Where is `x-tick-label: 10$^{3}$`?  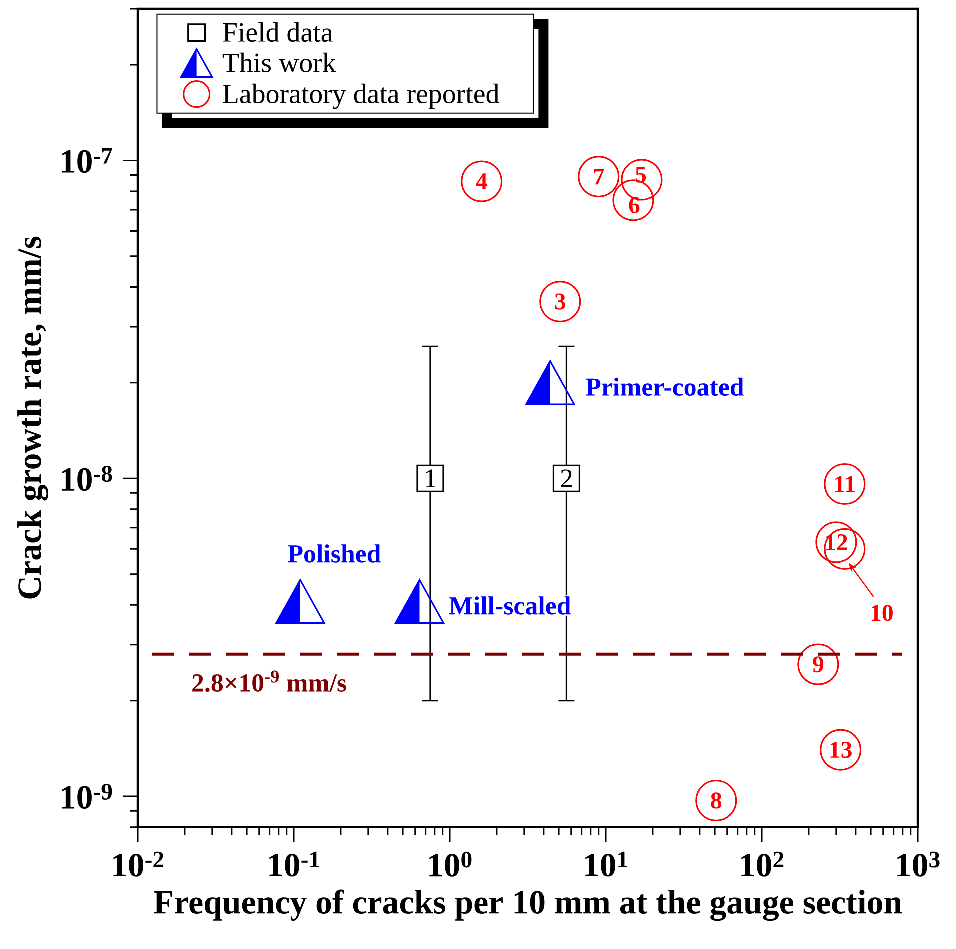 x-tick-label: 10$^{3}$ is located at coordinates (919, 864).